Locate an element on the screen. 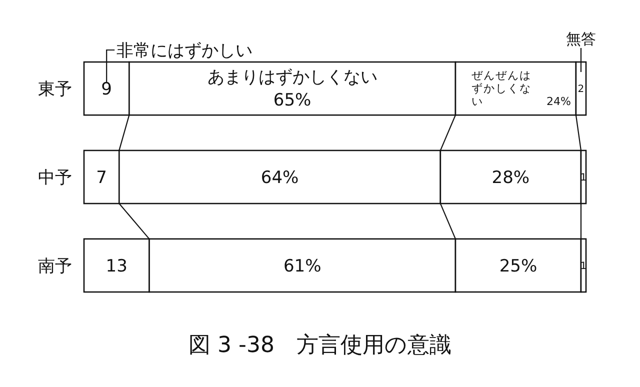 Image resolution: width=640 pixels, height=387 pixels. text: 図 3 -38 方言使用の意識 is located at coordinates (320, 345).